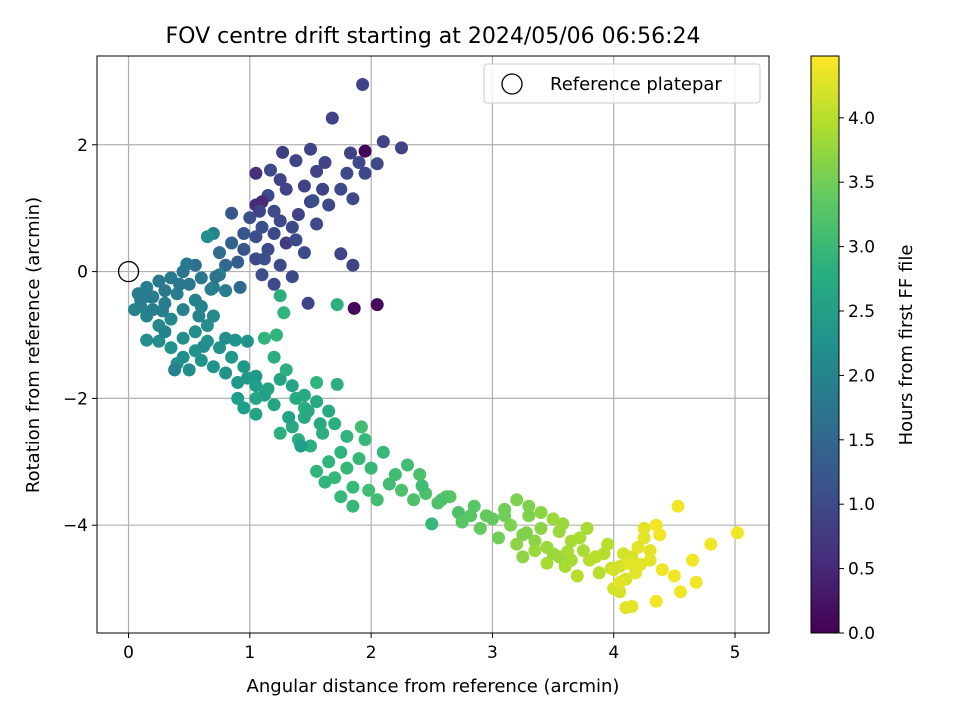 Image resolution: width=960 pixels, height=720 pixels. I want to click on colorbar-label: Hours from first FF file, so click(906, 345).